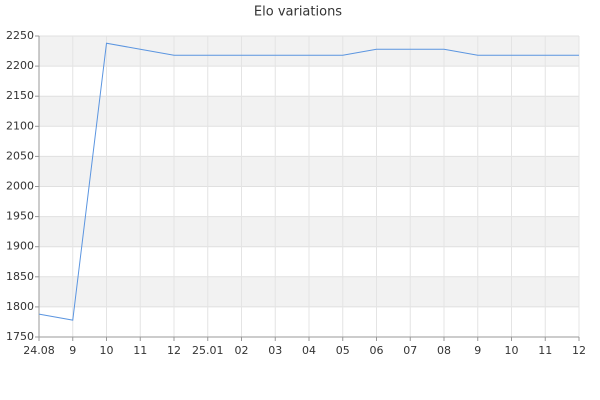  What do you see at coordinates (444, 350) in the screenshot?
I see `x-tick-label: 08` at bounding box center [444, 350].